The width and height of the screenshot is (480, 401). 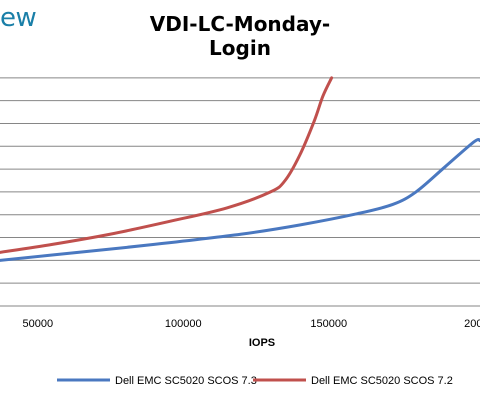 I want to click on x-tick-label-3: 2000, so click(x=472, y=324).